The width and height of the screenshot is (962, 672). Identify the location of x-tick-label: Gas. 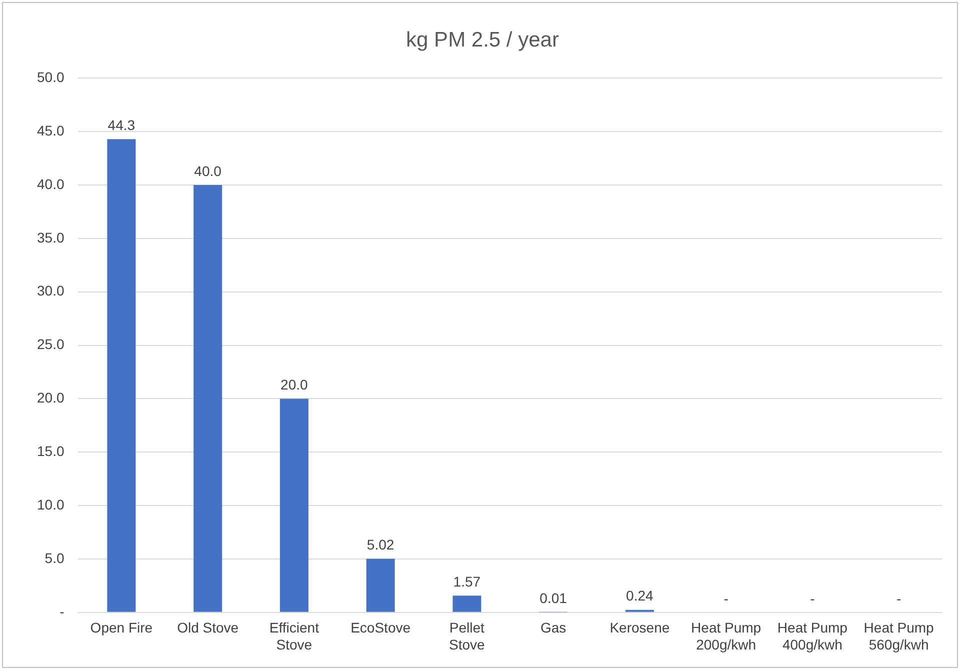
(553, 628).